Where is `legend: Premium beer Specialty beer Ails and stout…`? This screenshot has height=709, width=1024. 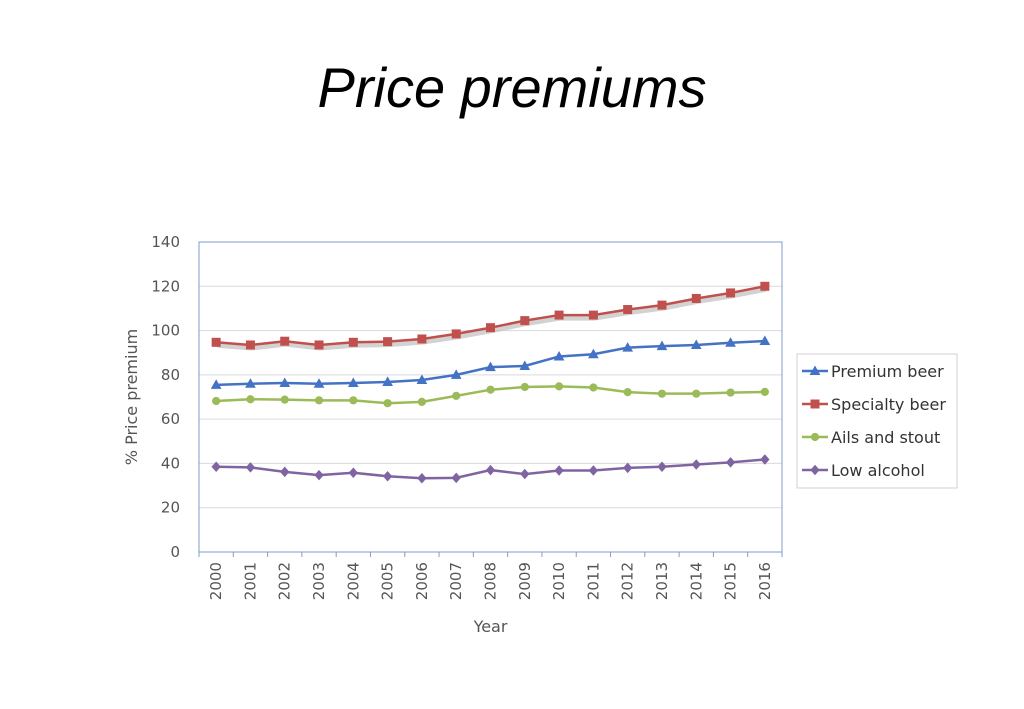 legend: Premium beer Specialty beer Ails and stout… is located at coordinates (877, 421).